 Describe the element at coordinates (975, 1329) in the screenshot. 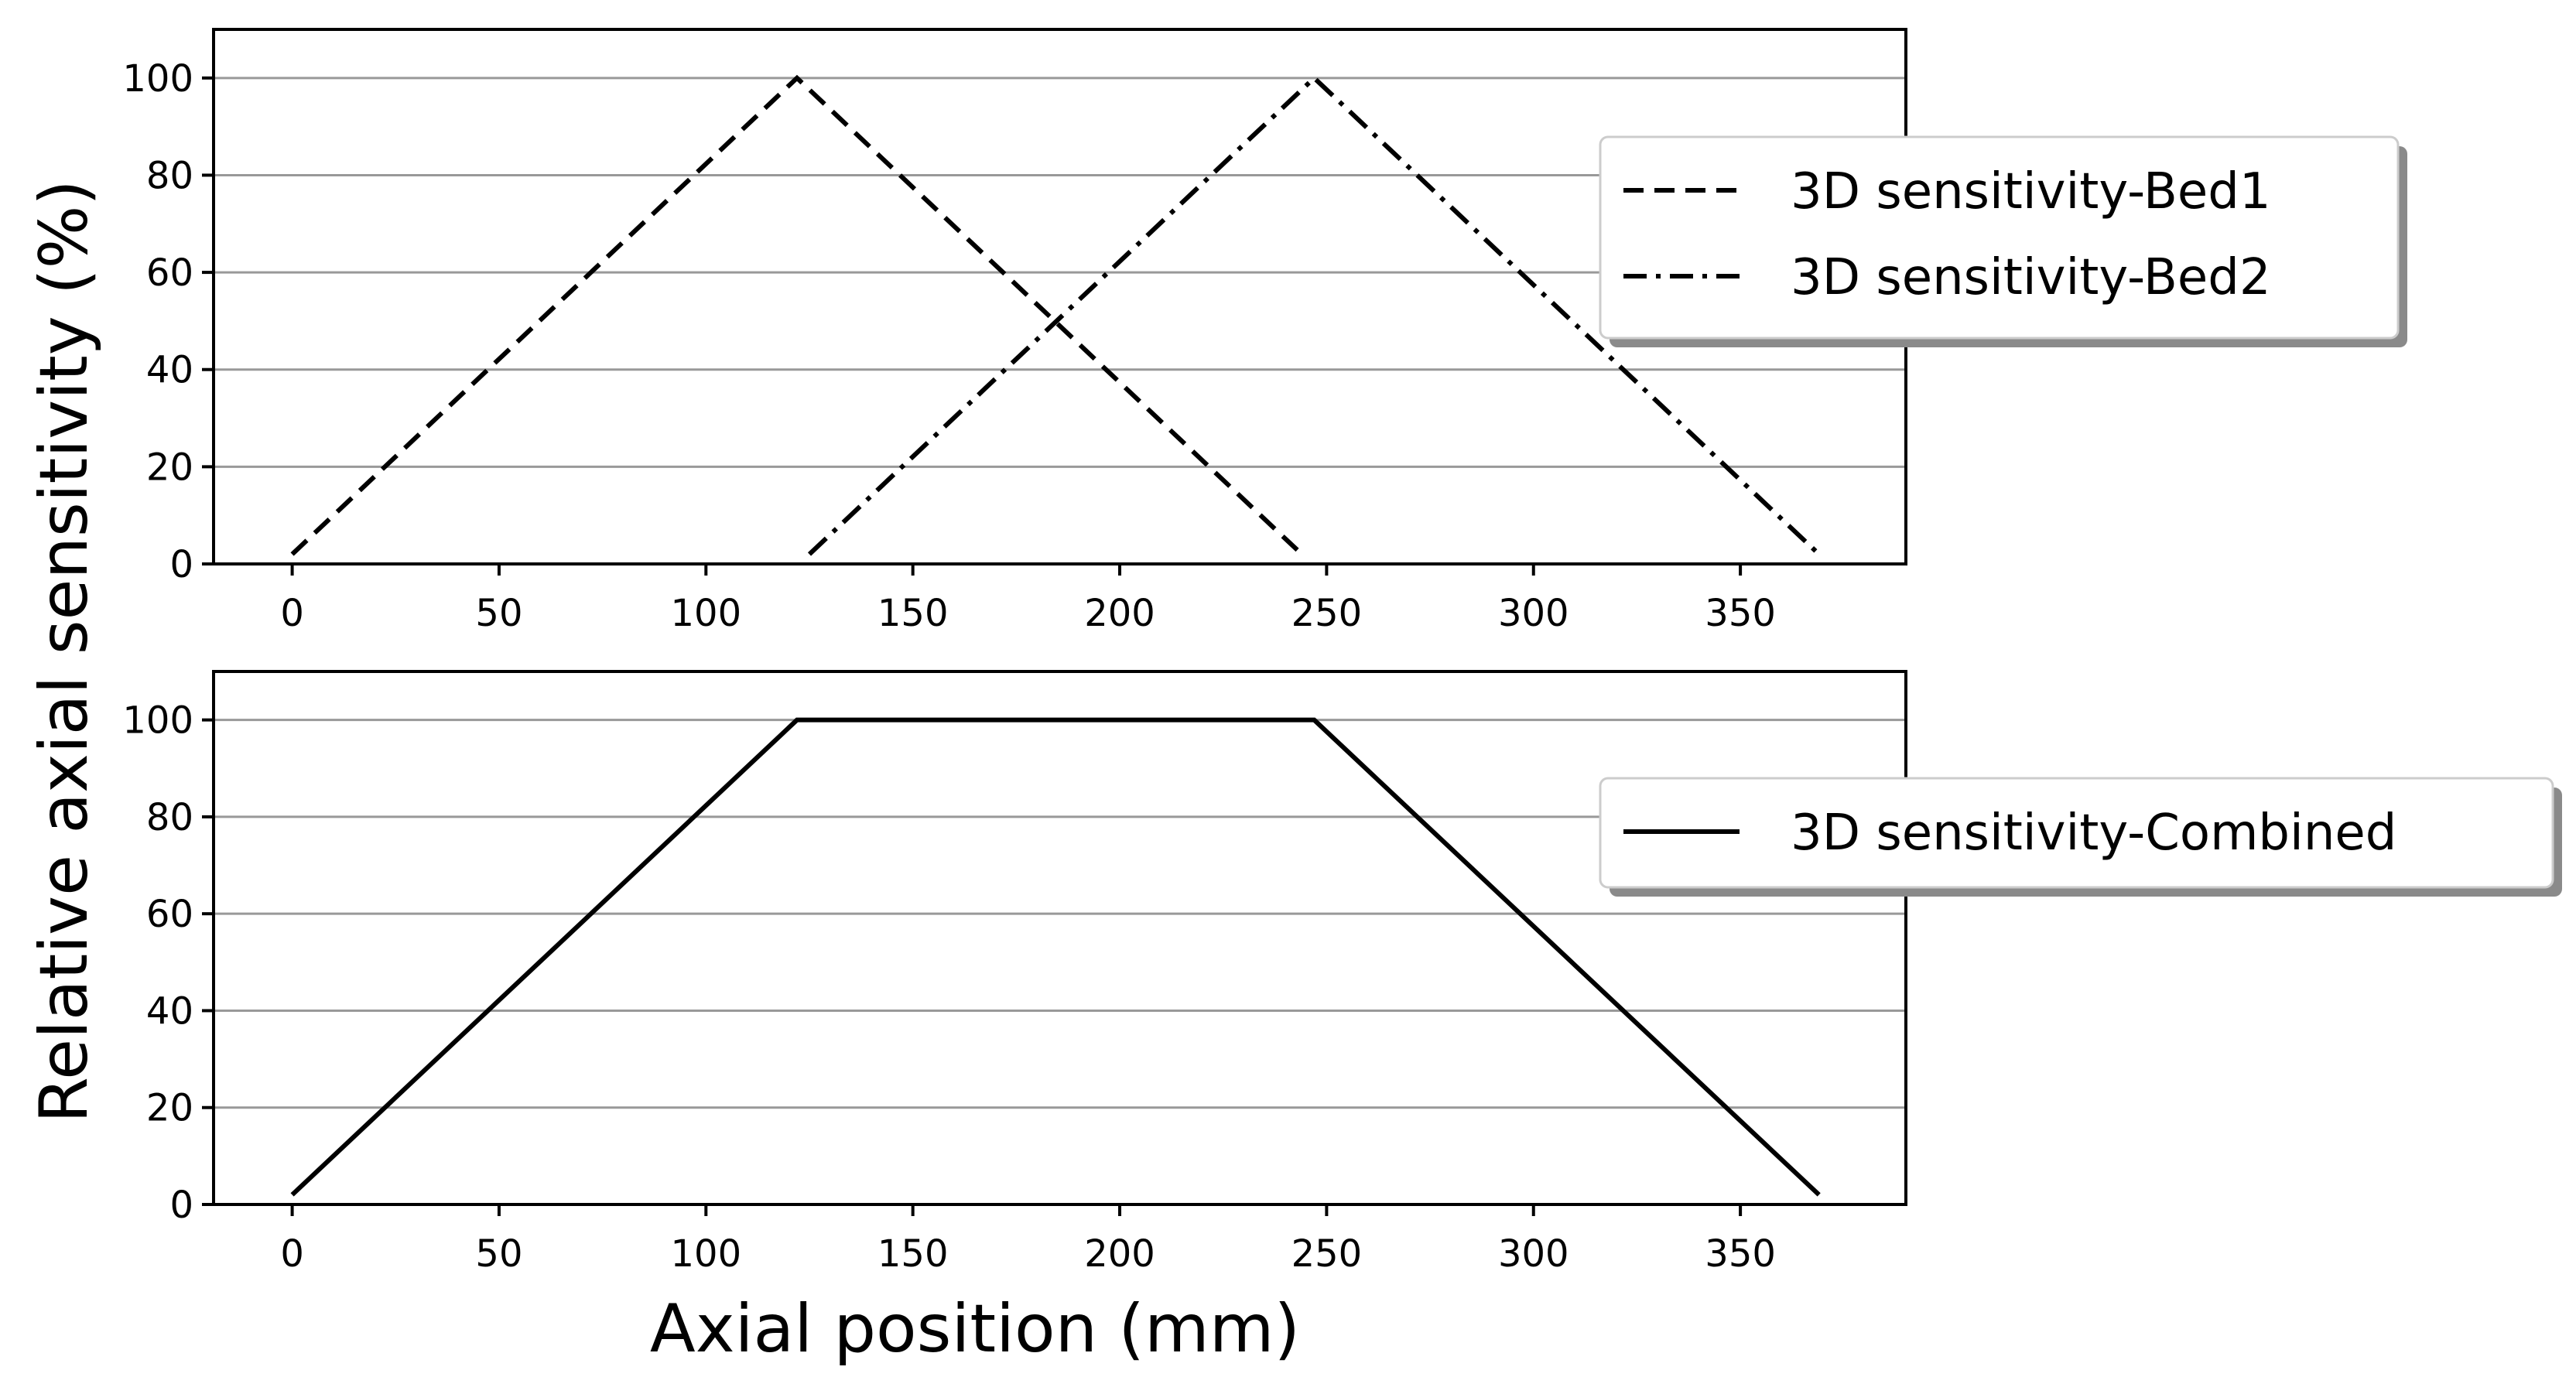

I see `x-axis-title: Axial position (mm)` at that location.